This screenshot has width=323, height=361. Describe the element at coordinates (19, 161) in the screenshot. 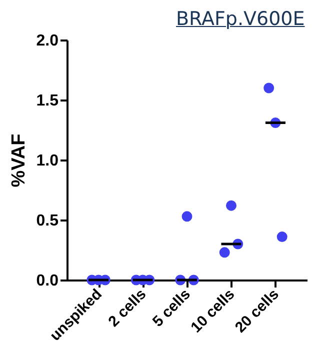

I see `y-axis-title: %VAF` at that location.